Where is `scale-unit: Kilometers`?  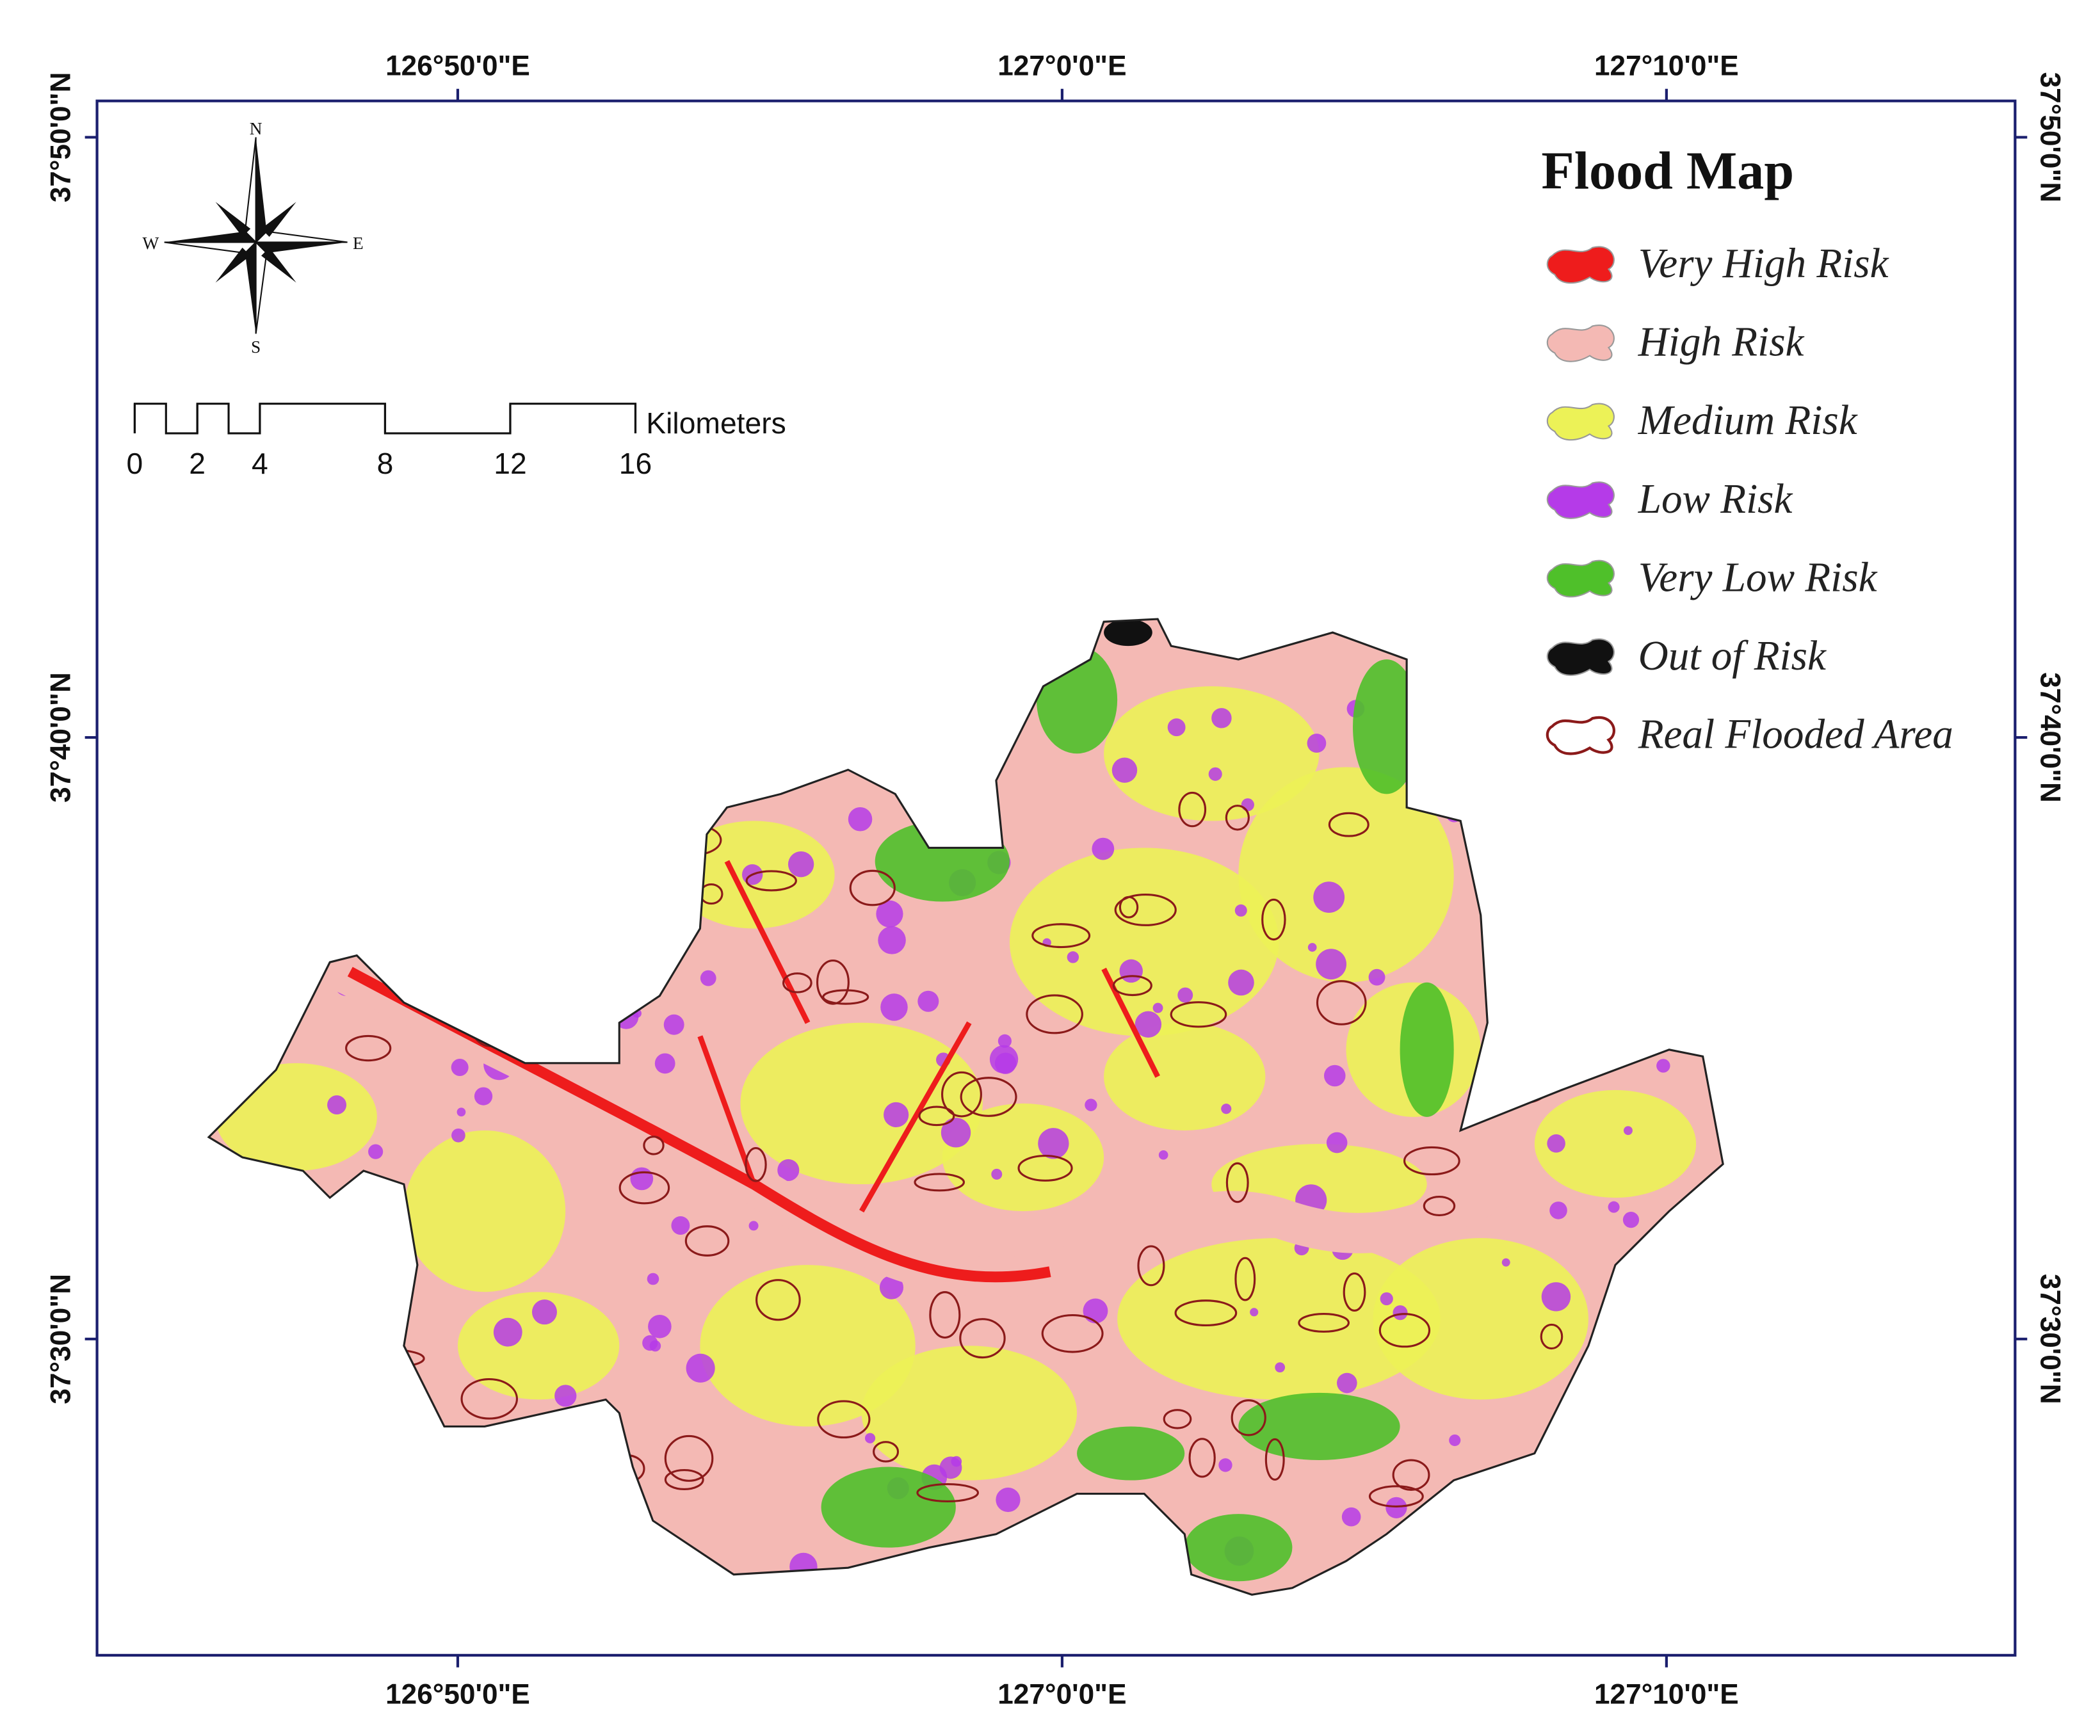 scale-unit: Kilometers is located at coordinates (716, 423).